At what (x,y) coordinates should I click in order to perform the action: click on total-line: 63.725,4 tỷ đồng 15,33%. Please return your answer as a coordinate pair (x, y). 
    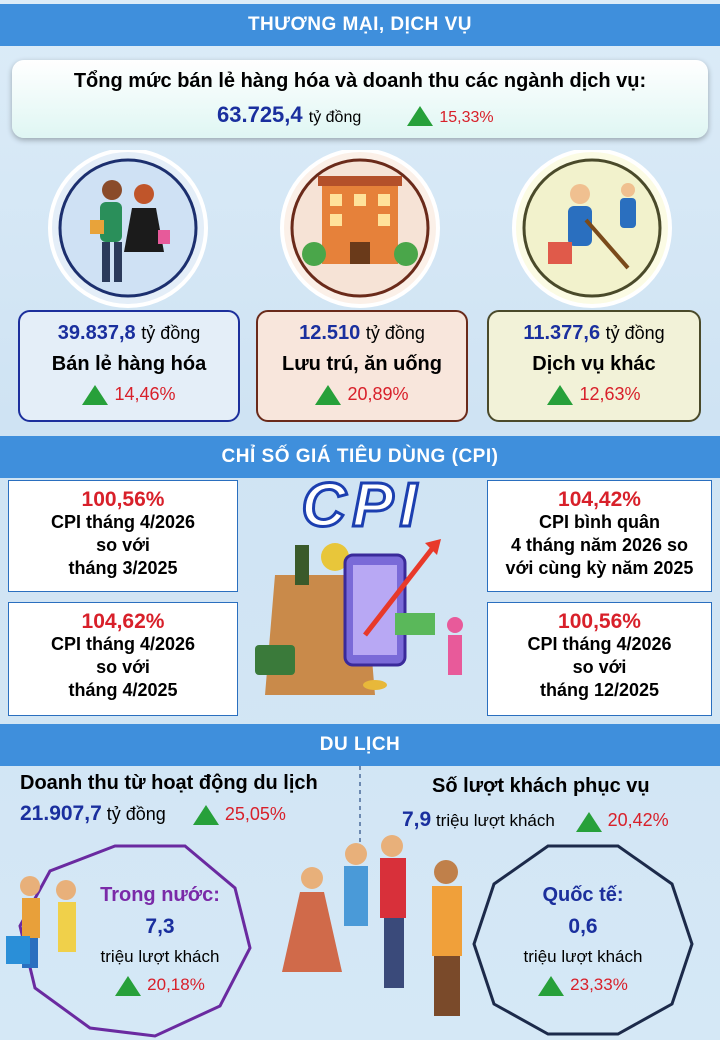
    Looking at the image, I should click on (355, 115).